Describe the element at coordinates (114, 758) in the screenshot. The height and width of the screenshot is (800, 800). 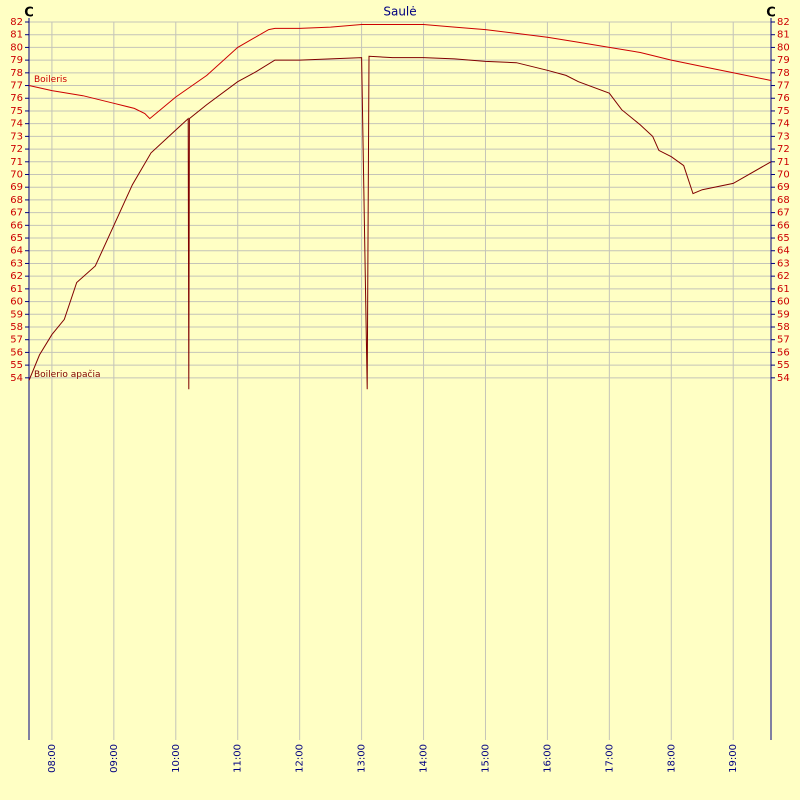
I see `x-tick-label: 09:00` at that location.